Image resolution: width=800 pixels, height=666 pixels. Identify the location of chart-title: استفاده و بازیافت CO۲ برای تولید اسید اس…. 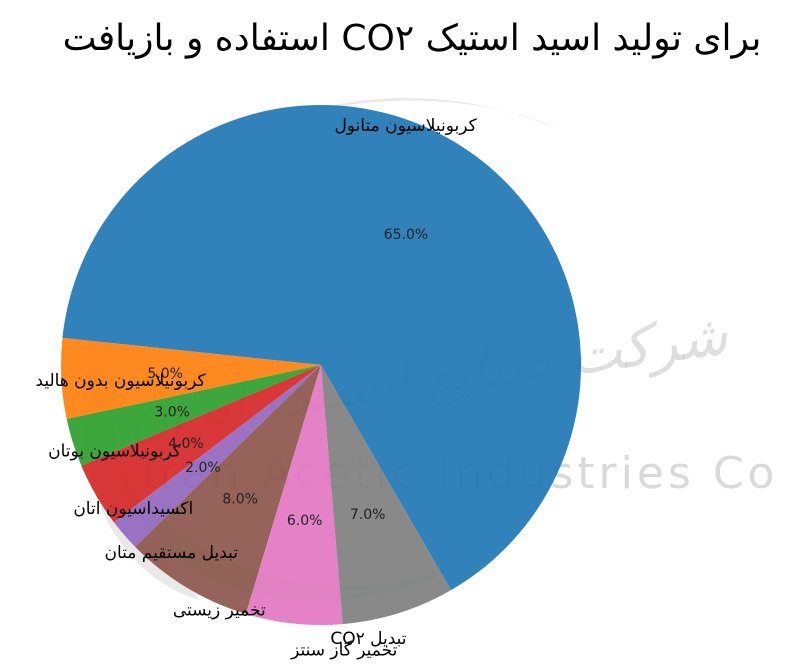
(412, 38).